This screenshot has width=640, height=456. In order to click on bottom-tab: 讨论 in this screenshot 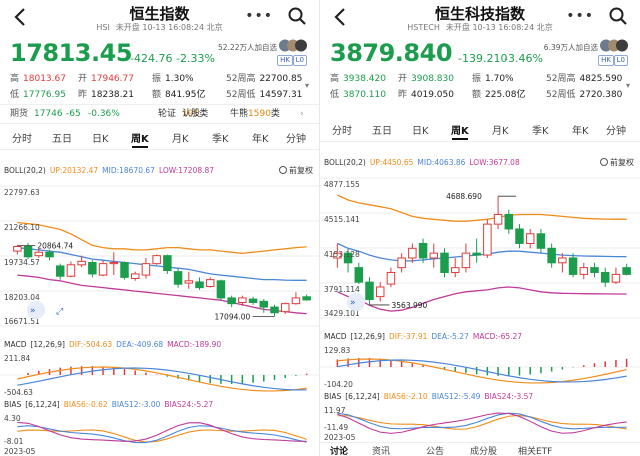, I will do `click(339, 451)`.